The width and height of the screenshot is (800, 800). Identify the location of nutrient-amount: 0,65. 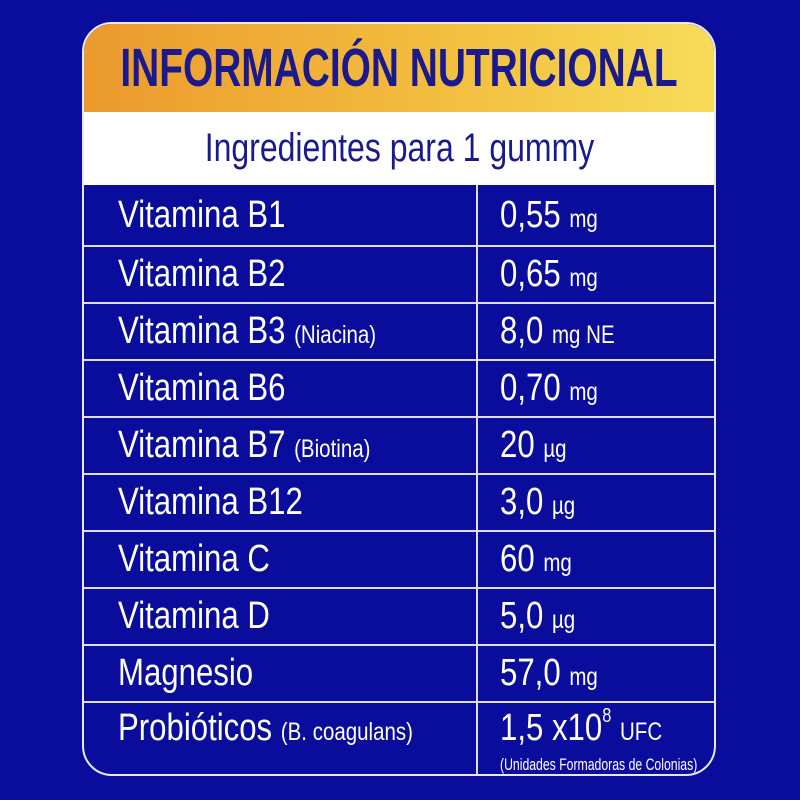
(530, 274).